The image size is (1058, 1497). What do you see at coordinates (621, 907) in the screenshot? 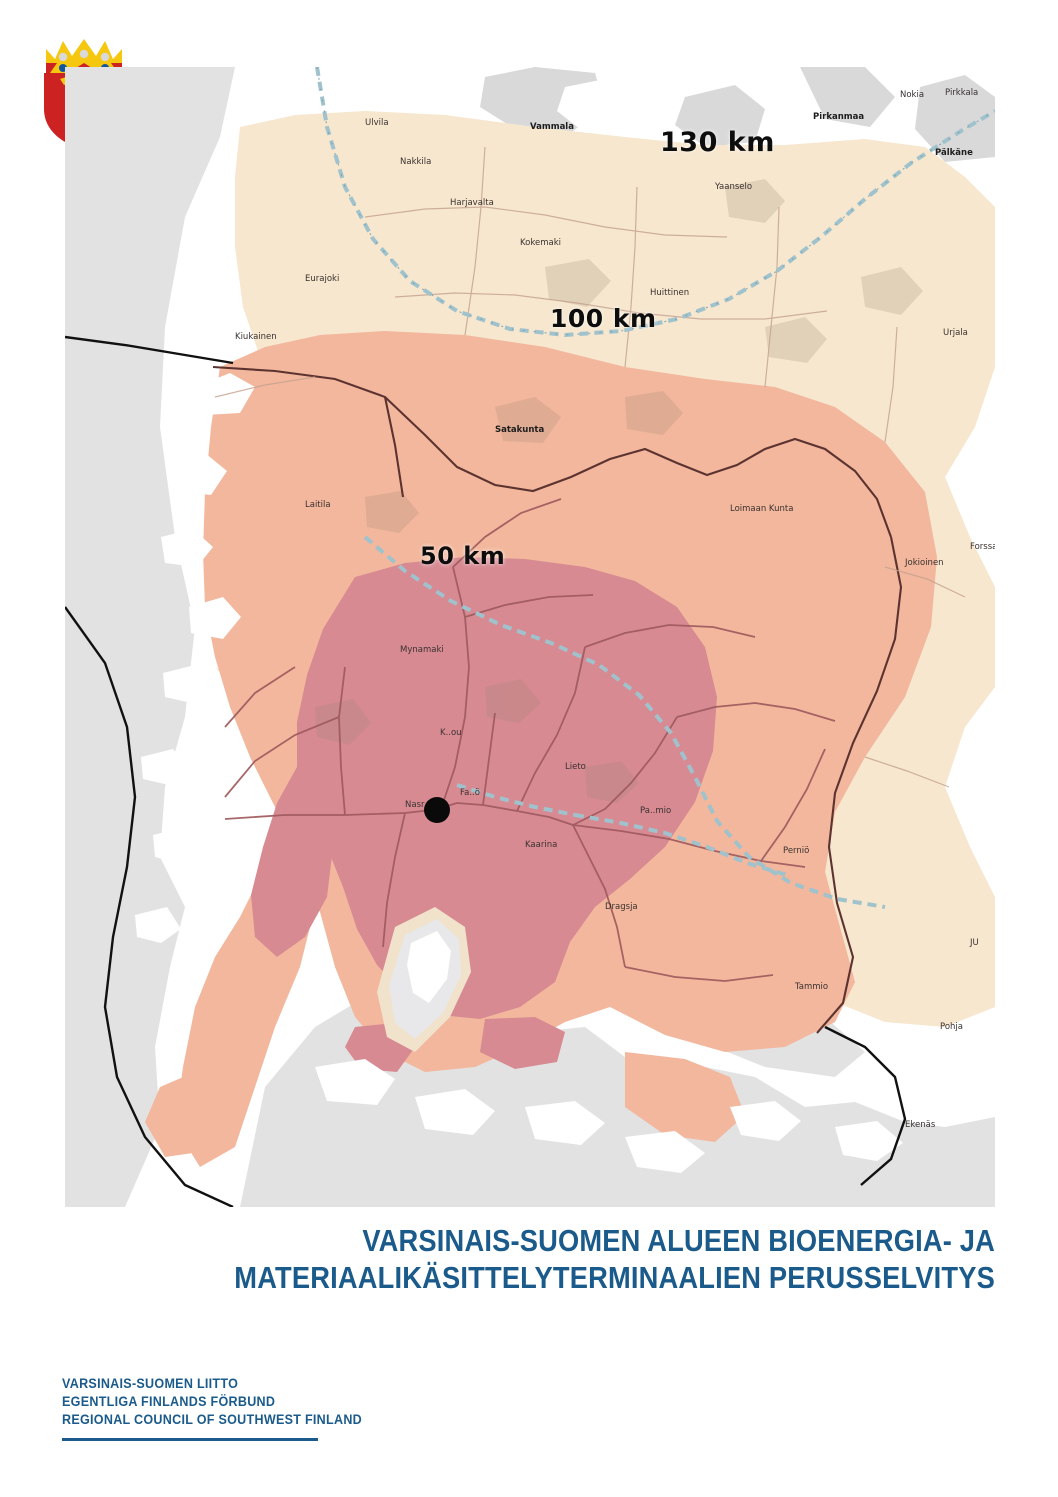
I see `svg-text: Dragsja` at bounding box center [621, 907].